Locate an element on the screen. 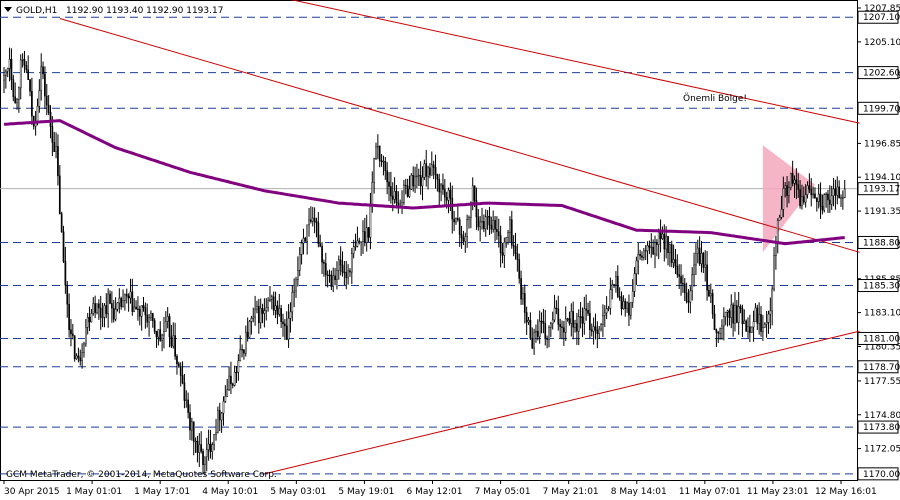 Image resolution: width=900 pixels, height=500 pixels. x-tick-label: 11 May 23:01 is located at coordinates (778, 492).